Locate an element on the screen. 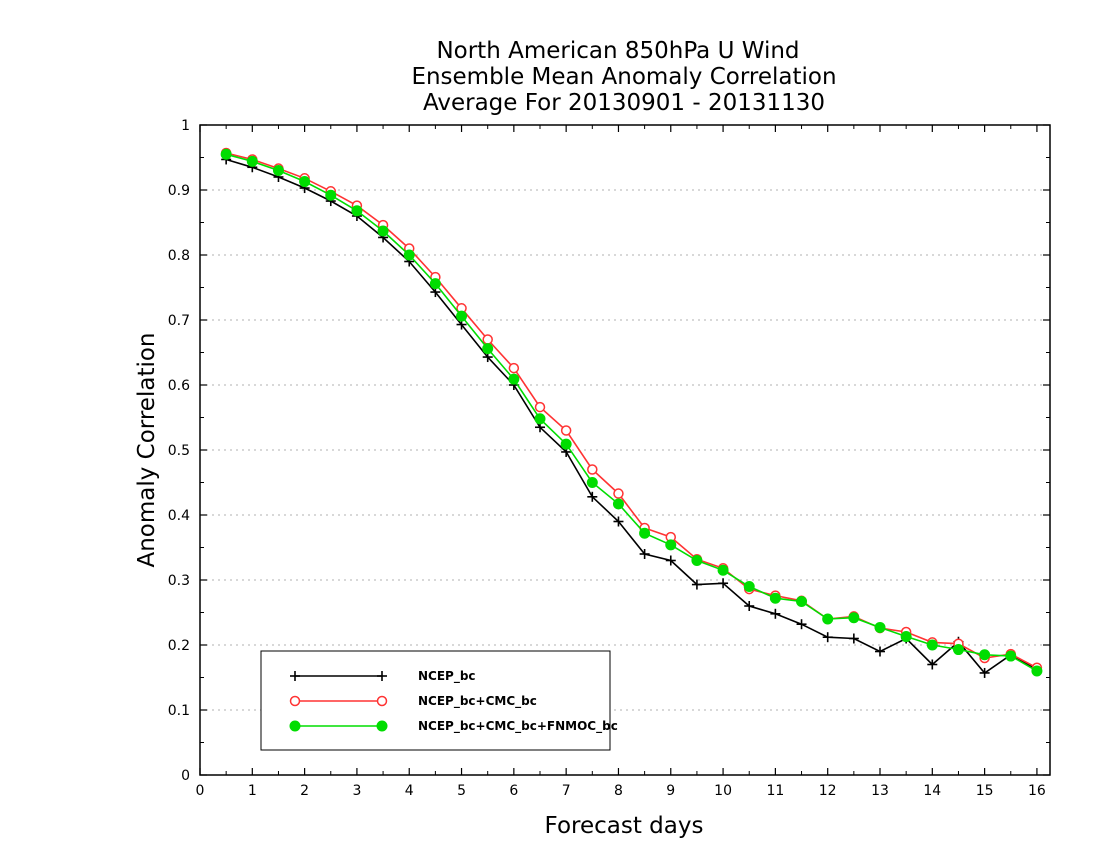 The width and height of the screenshot is (1100, 850). x-tick-label: 10 is located at coordinates (723, 791).